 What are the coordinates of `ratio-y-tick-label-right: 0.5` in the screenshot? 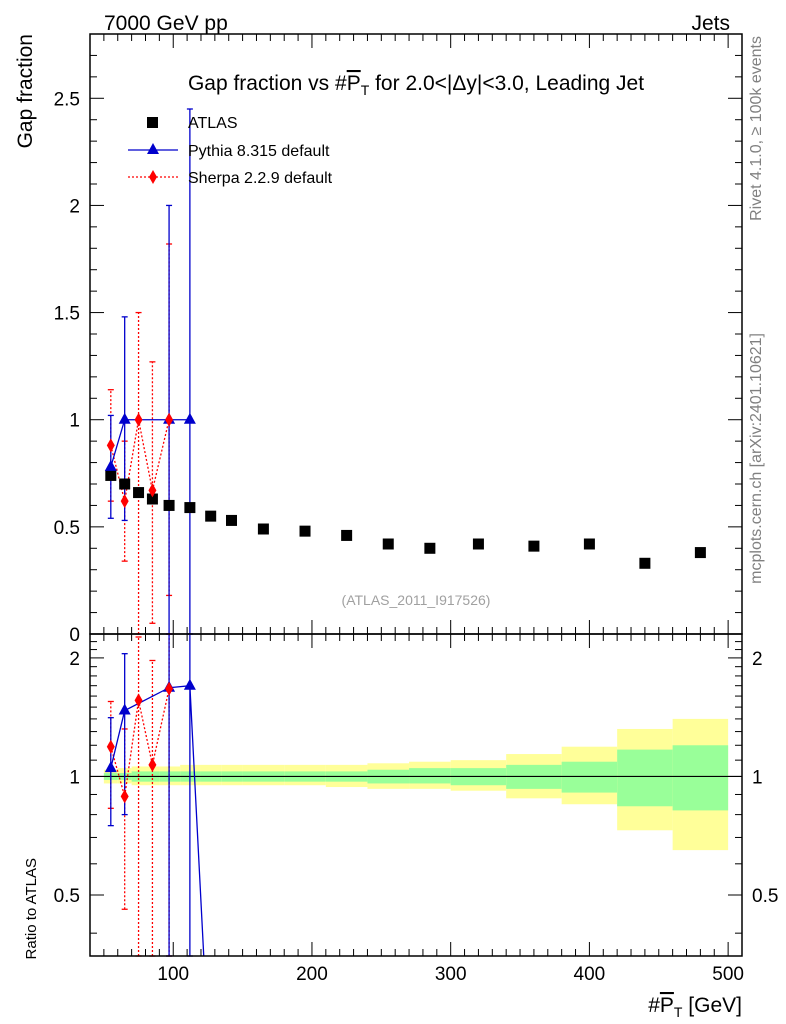 It's located at (765, 896).